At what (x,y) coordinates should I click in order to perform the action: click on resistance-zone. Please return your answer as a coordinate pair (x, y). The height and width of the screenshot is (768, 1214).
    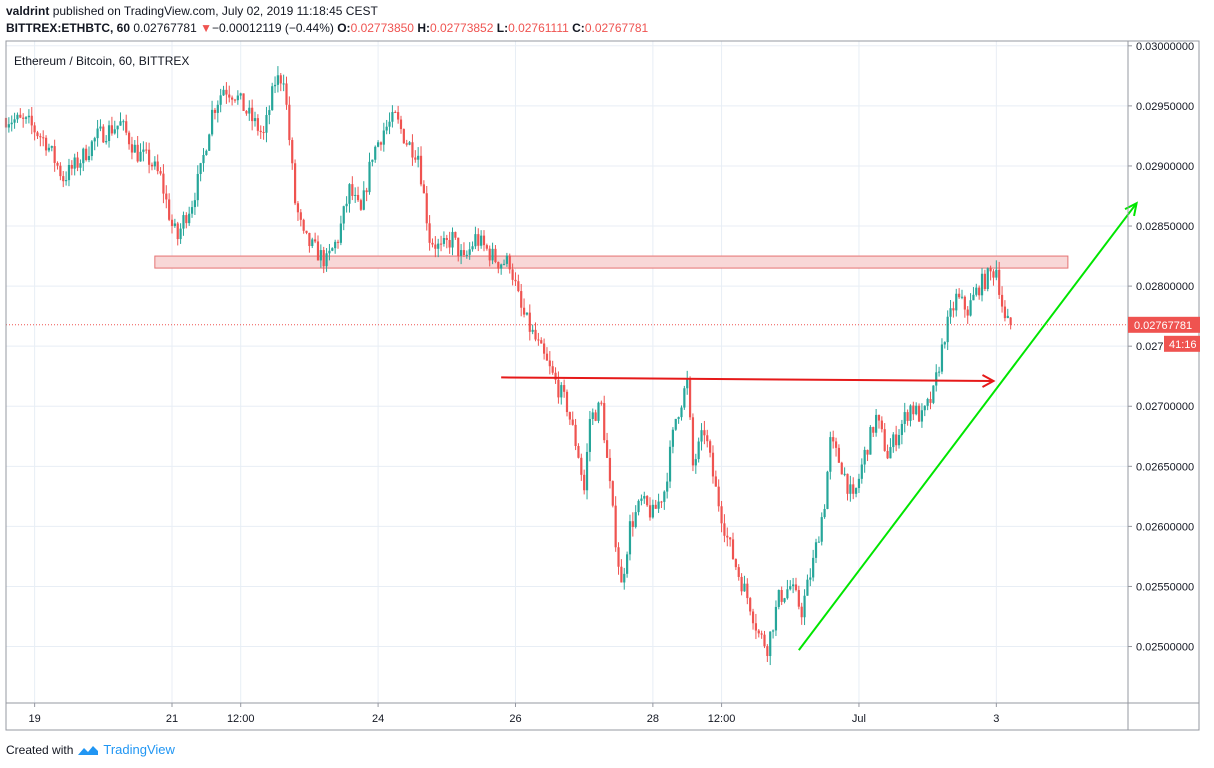
    Looking at the image, I should click on (611, 262).